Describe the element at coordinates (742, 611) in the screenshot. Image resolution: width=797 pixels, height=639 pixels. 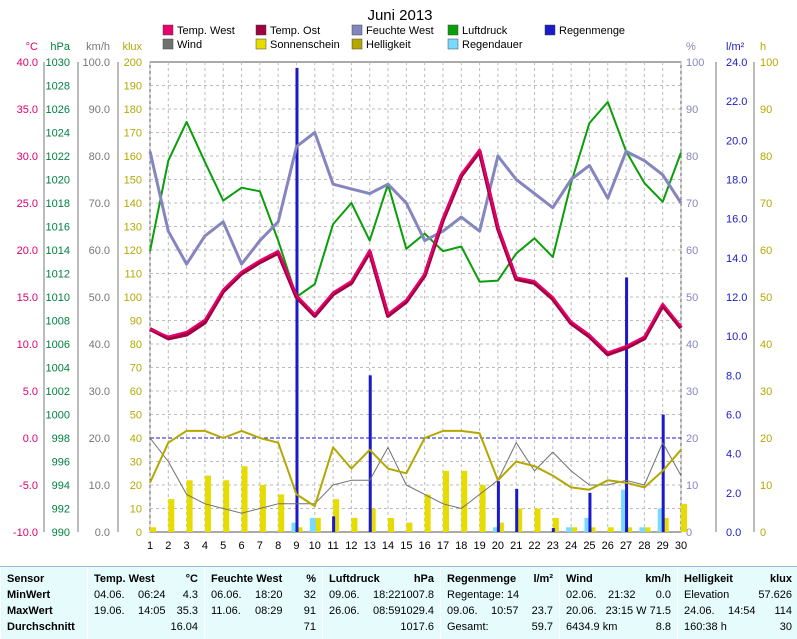
I see `stats-time: 14:54` at that location.